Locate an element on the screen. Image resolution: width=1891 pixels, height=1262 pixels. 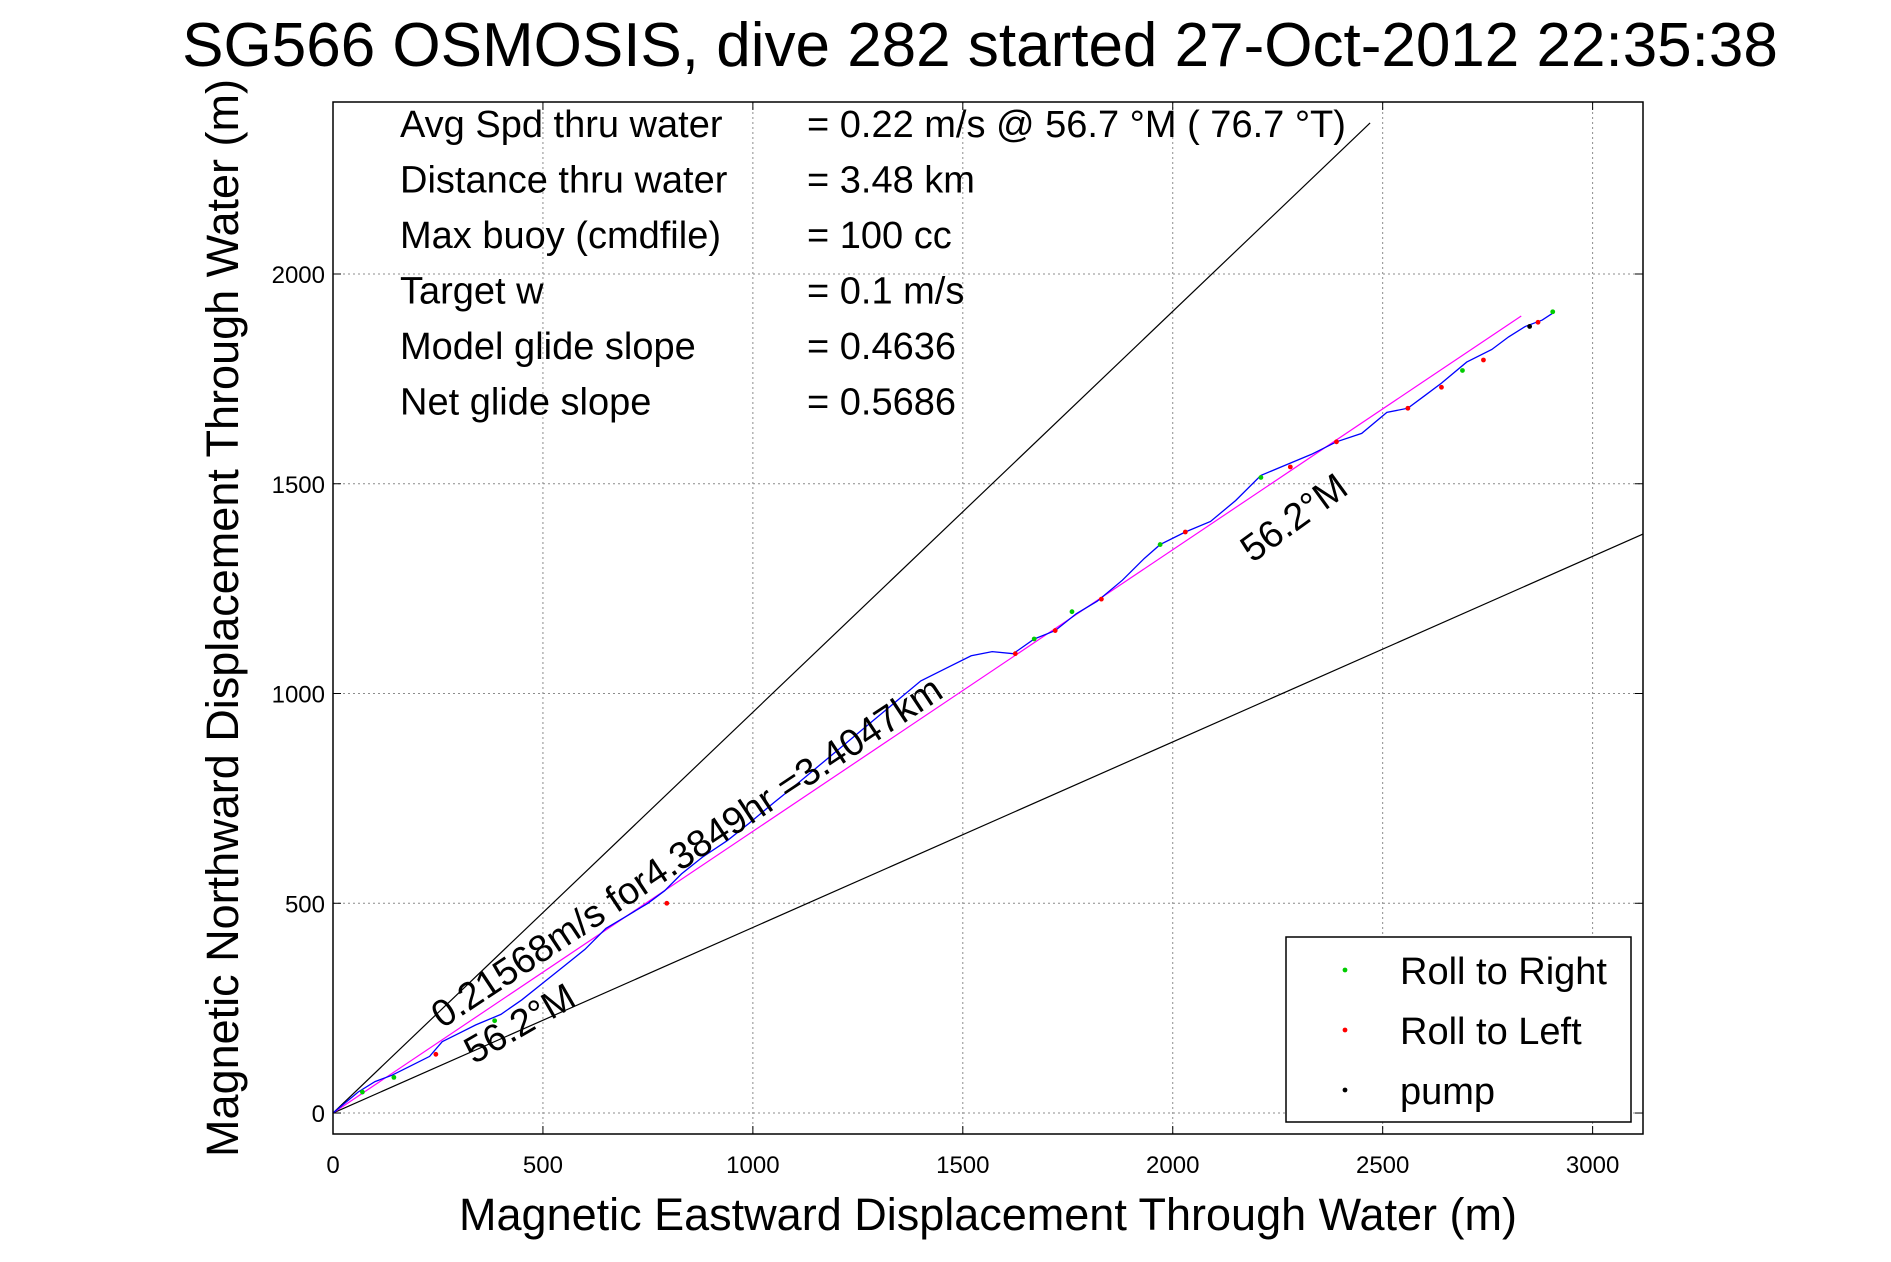
x-tick-label: 2000 is located at coordinates (1172, 1165).